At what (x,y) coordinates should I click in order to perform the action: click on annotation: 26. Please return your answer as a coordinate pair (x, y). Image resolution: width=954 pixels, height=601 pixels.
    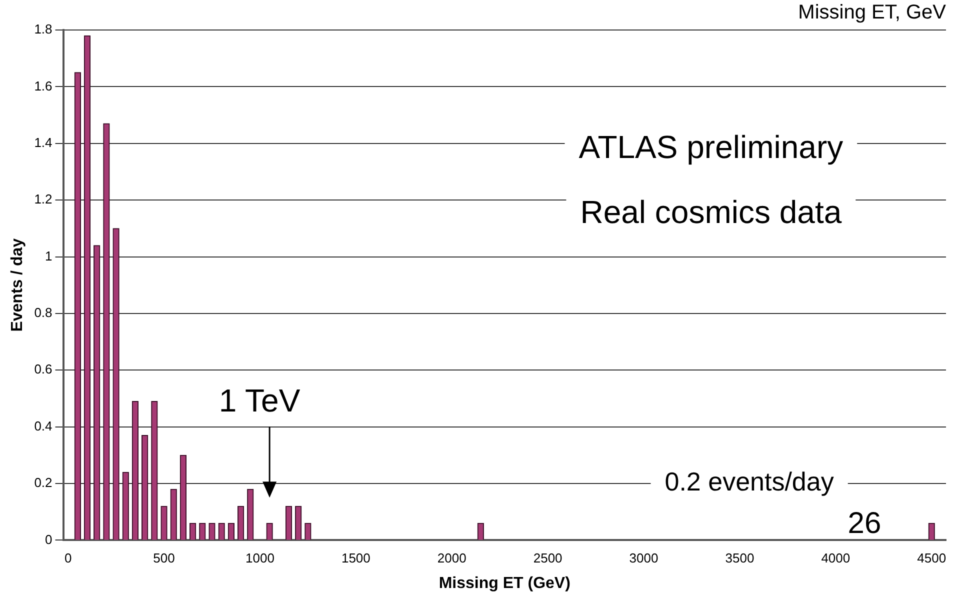
    Looking at the image, I should click on (865, 523).